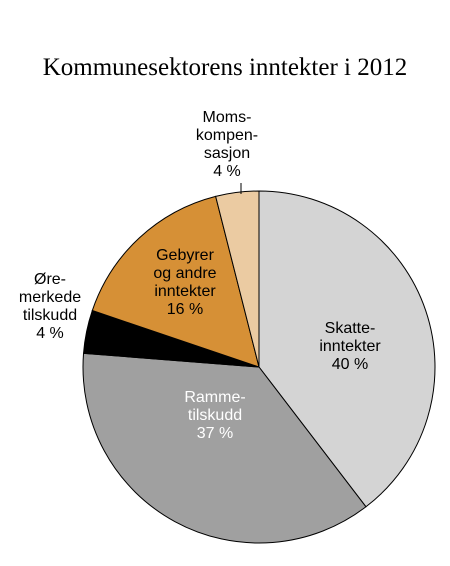 This screenshot has height=566, width=450. Describe the element at coordinates (350, 328) in the screenshot. I see `slice-label-line: Skatte-` at that location.